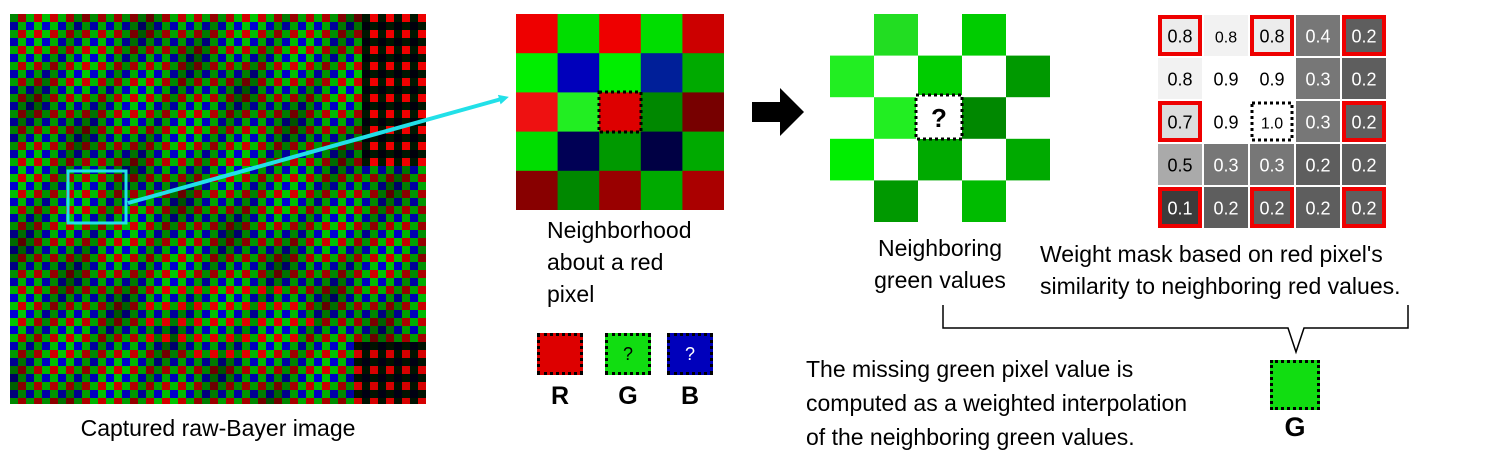  What do you see at coordinates (703, 34) in the screenshot?
I see `neighborhood-pixel` at bounding box center [703, 34].